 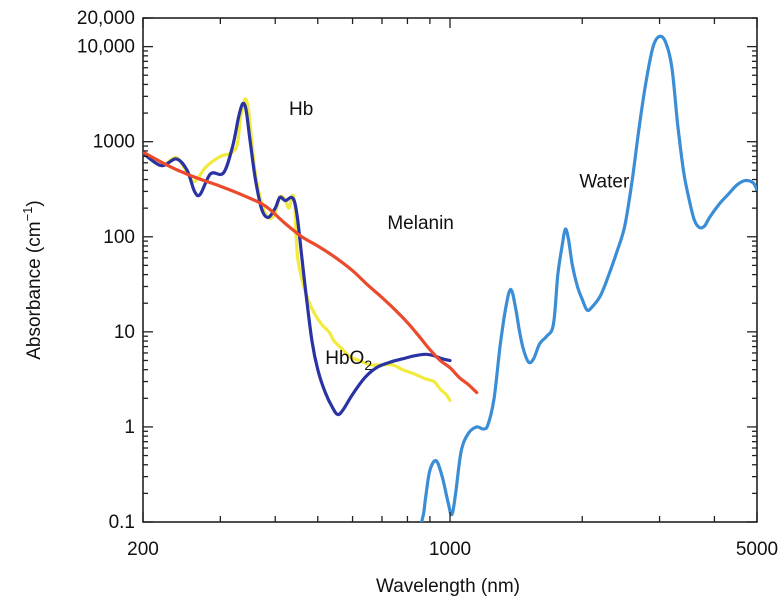 What do you see at coordinates (34, 290) in the screenshot?
I see `y-axis-title-base: Absorbance (cm` at bounding box center [34, 290].